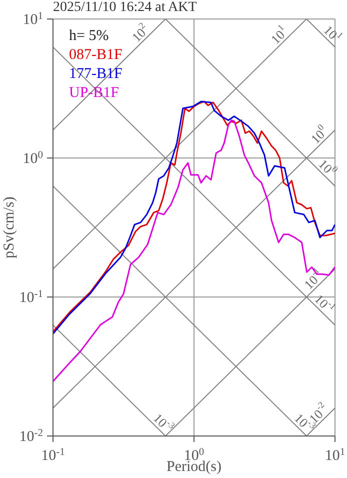  I want to click on y-tick-label: 10$^{0}$, so click(32, 158).